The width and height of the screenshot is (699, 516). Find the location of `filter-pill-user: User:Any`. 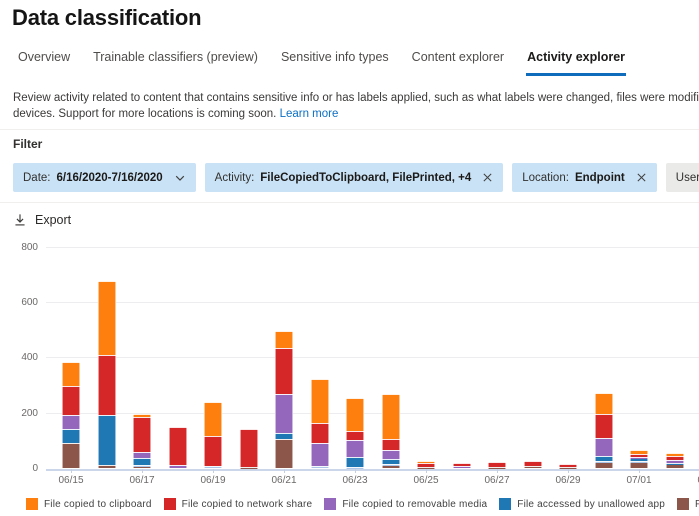

filter-pill-user: User:Any is located at coordinates (682, 177).